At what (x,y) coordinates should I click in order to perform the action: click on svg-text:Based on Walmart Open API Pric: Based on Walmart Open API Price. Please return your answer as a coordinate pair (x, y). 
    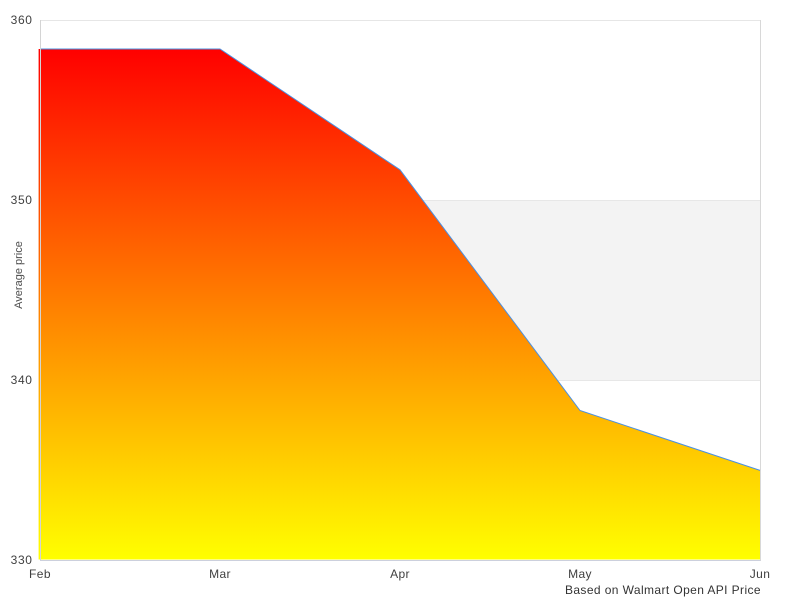
    Looking at the image, I should click on (663, 590).